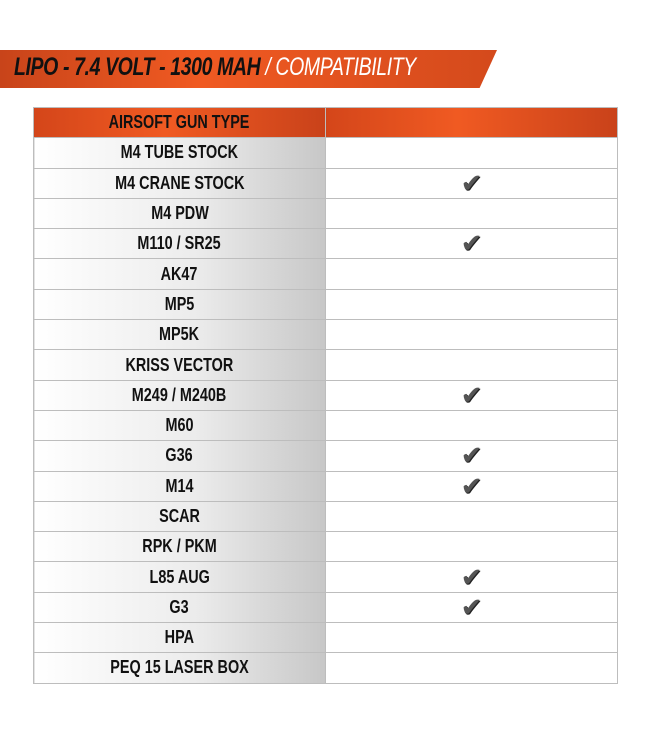 The width and height of the screenshot is (650, 750). I want to click on gun-type-cell: M4 TUBE STOCK, so click(179, 153).